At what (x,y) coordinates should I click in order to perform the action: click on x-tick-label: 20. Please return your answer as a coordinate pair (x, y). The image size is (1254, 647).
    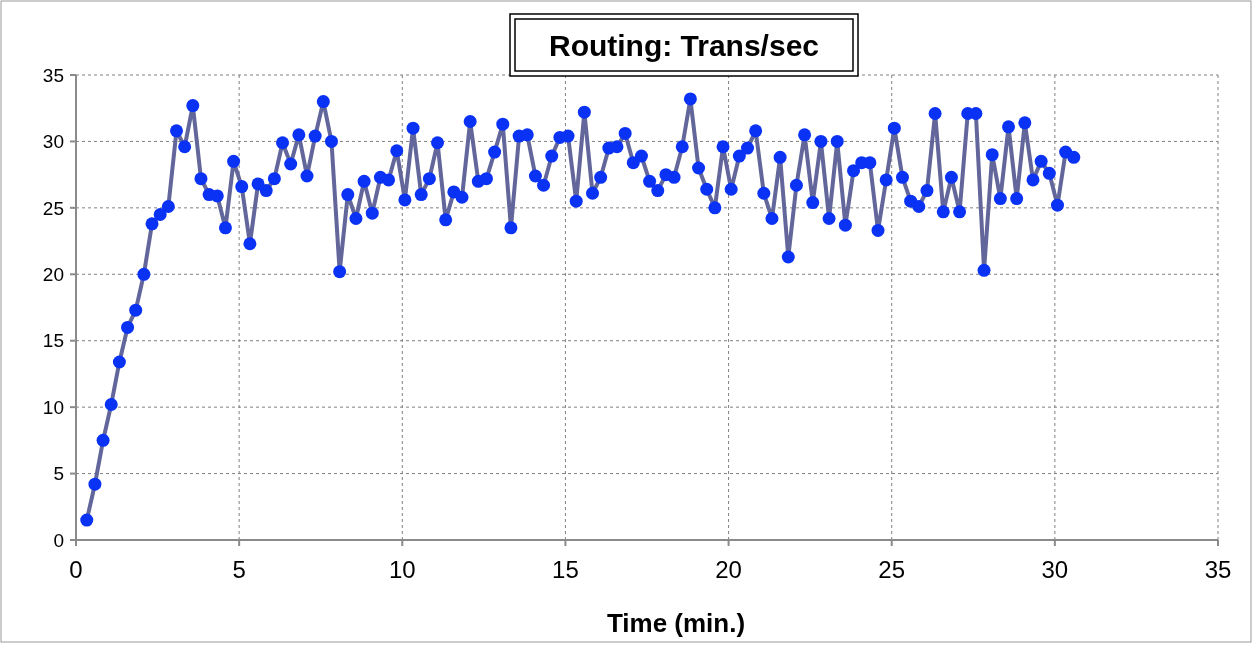
    Looking at the image, I should click on (728, 569).